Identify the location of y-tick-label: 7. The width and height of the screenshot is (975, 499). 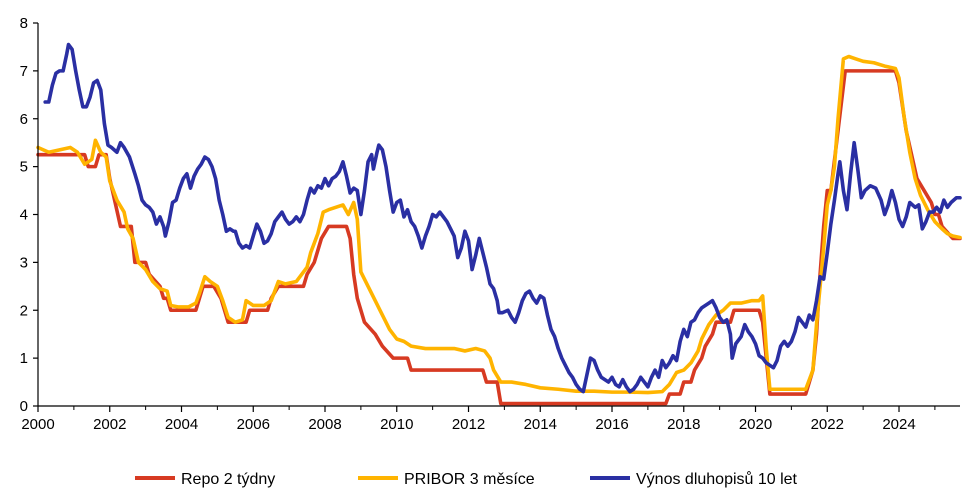
(24, 71).